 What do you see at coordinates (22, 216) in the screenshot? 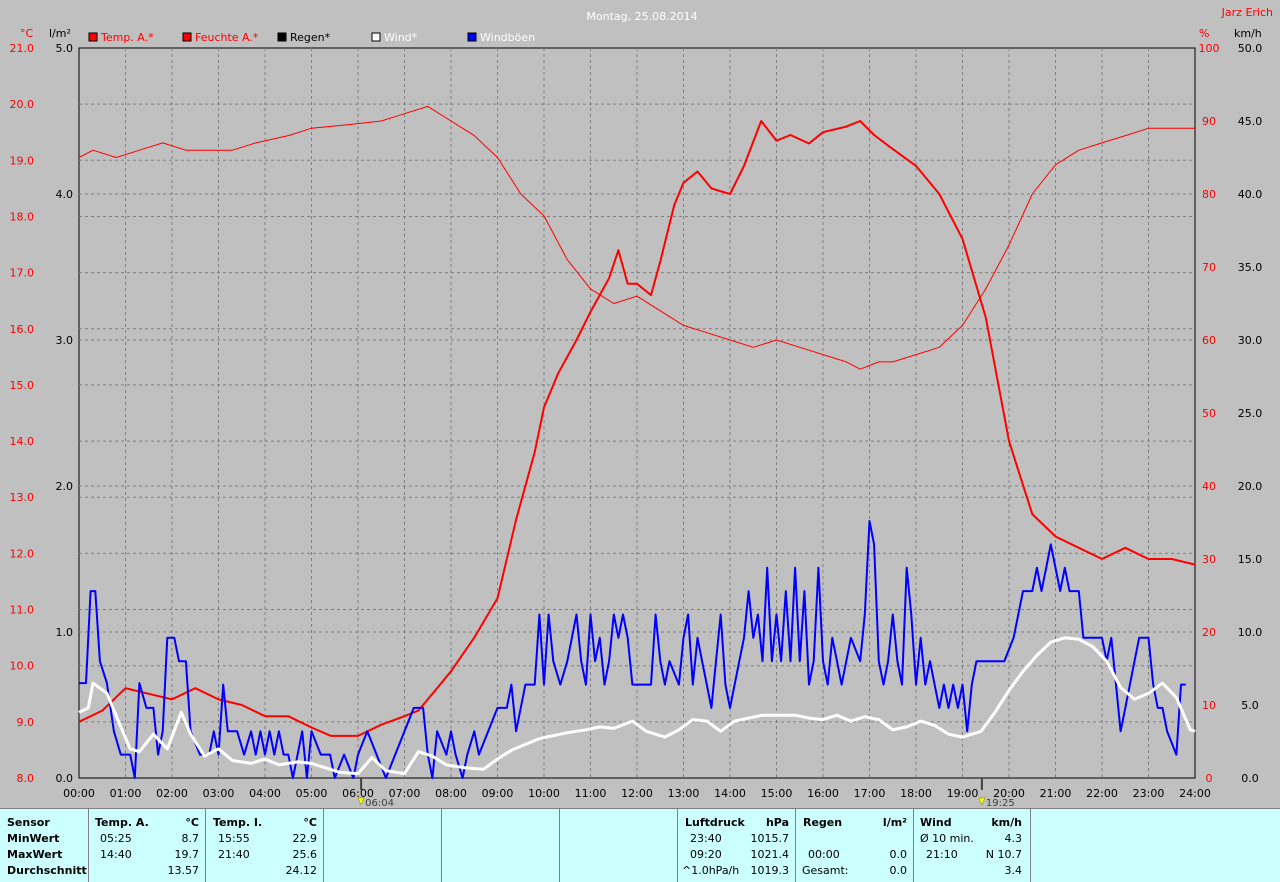
I see `temp-tick-label: 18.0` at bounding box center [22, 216].